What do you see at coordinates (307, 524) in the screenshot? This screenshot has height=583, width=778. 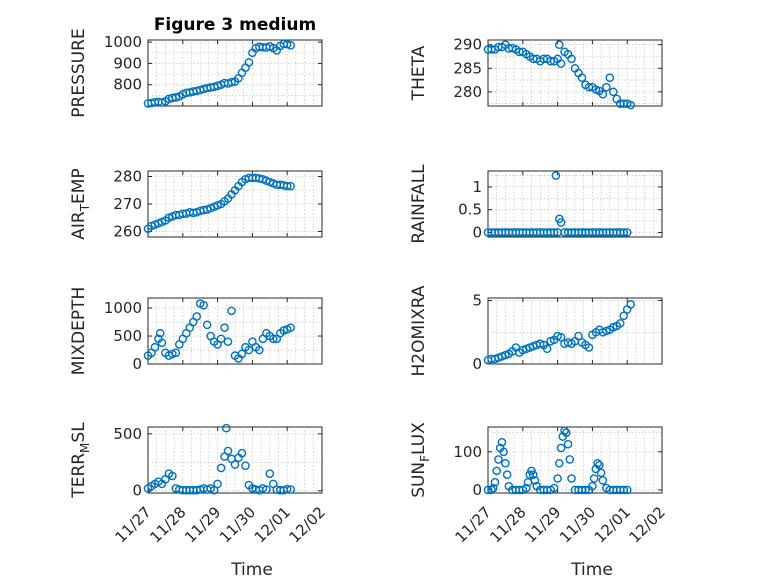 I see `x-tick-label: 12/02` at bounding box center [307, 524].